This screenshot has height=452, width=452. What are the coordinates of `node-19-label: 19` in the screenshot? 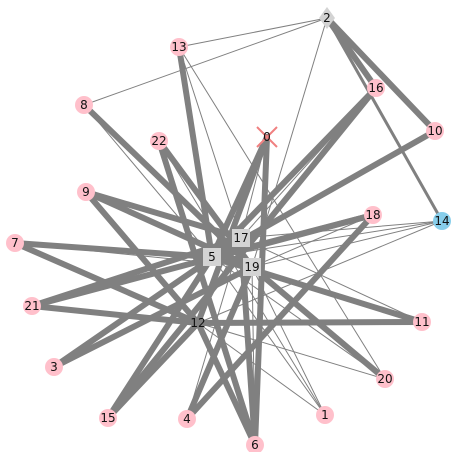 It's located at (251, 267).